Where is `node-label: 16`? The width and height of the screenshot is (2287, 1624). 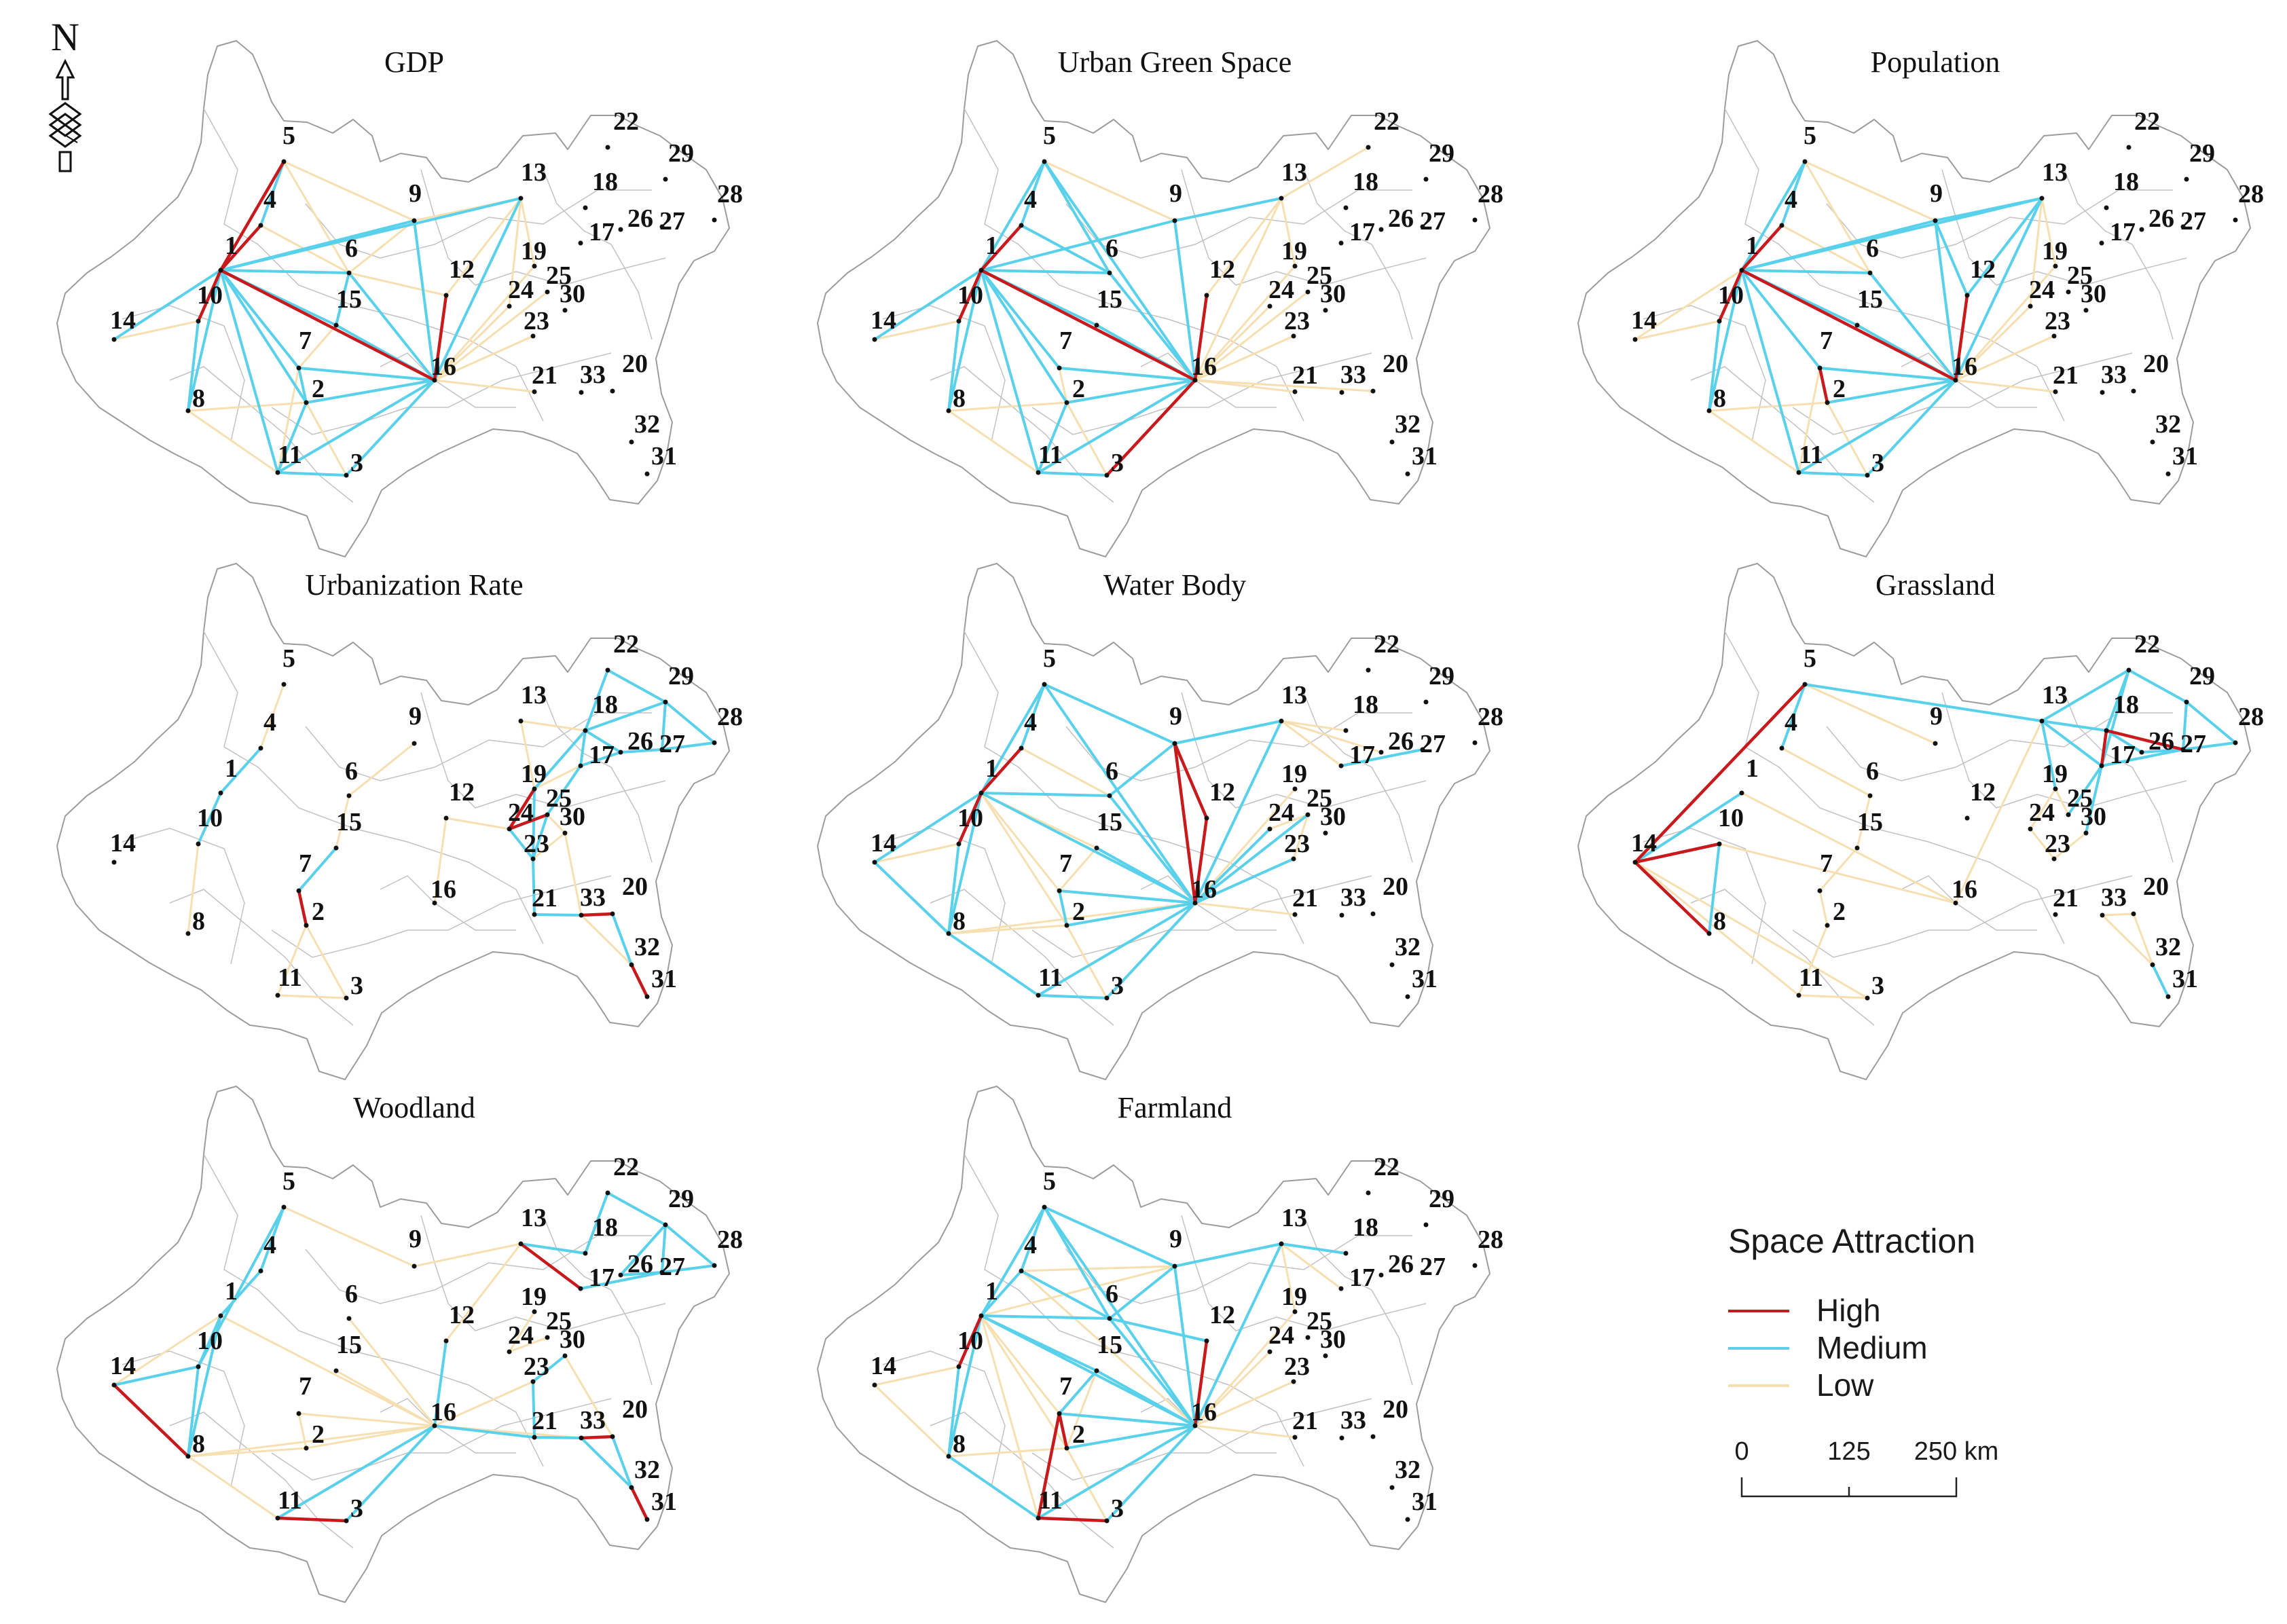
node-label: 16 is located at coordinates (1964, 889).